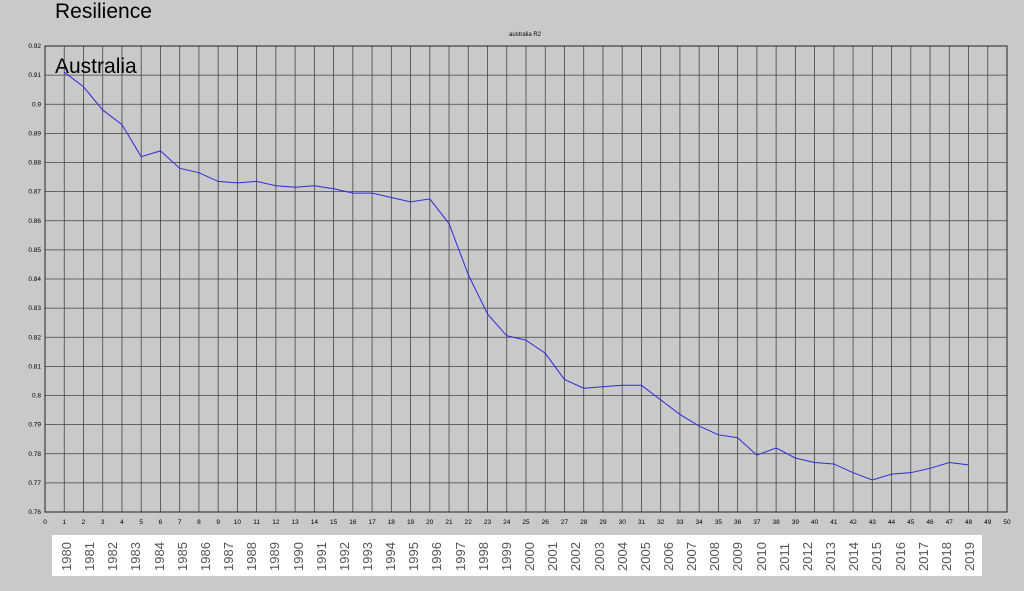 This screenshot has width=1024, height=591. What do you see at coordinates (66, 556) in the screenshot?
I see `year-label: 1980` at bounding box center [66, 556].